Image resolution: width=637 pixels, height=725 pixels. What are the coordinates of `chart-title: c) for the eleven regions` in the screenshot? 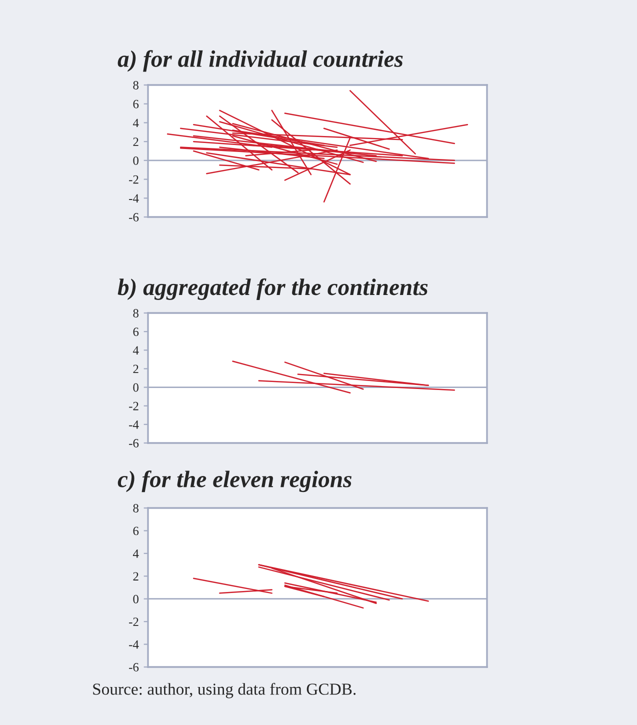 It's located at (235, 481).